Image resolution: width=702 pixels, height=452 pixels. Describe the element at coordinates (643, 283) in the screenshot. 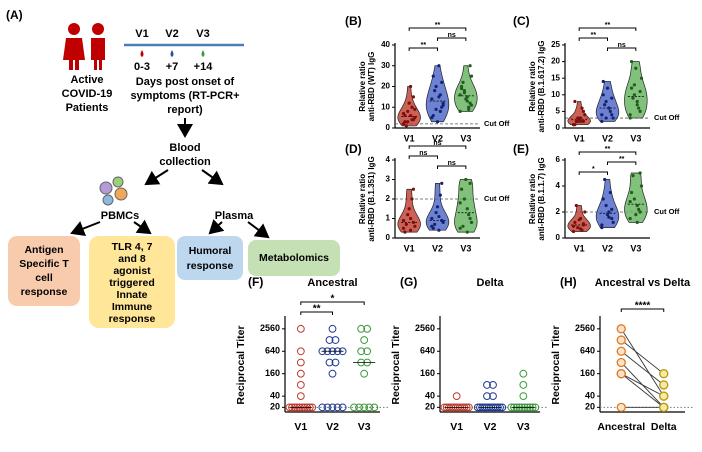

I see `chart-title: Ancestral vs Delta` at that location.